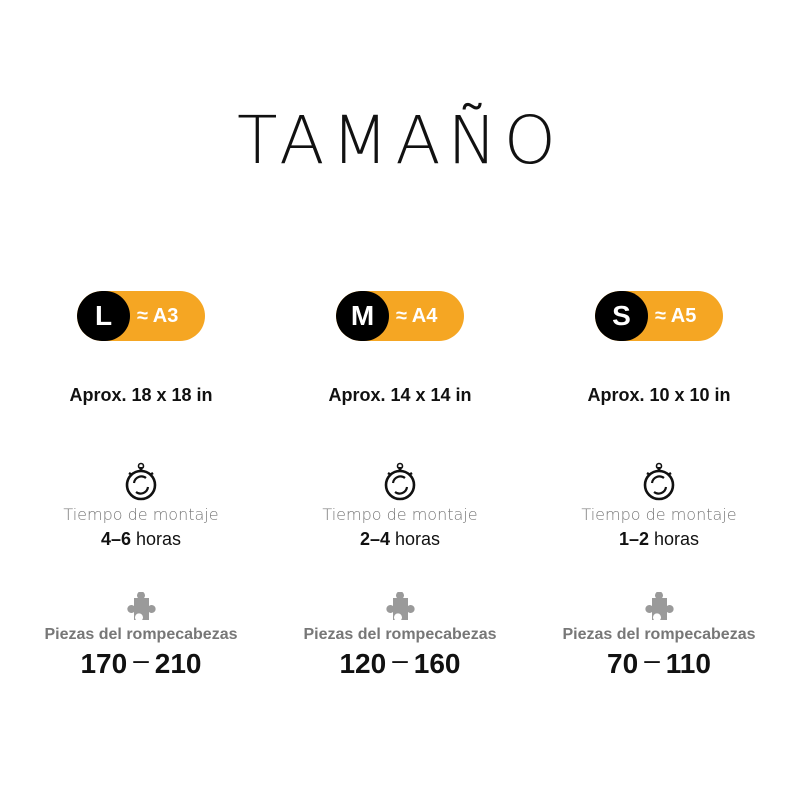  I want to click on dimensions: Aprox. 10 x 10 in, so click(659, 395).